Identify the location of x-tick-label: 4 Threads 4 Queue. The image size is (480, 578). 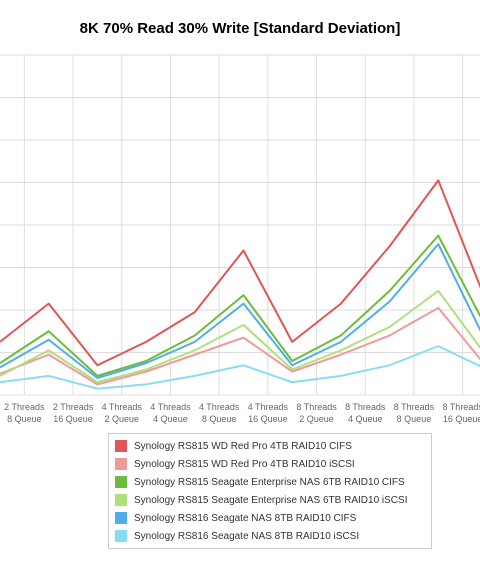
(170, 413).